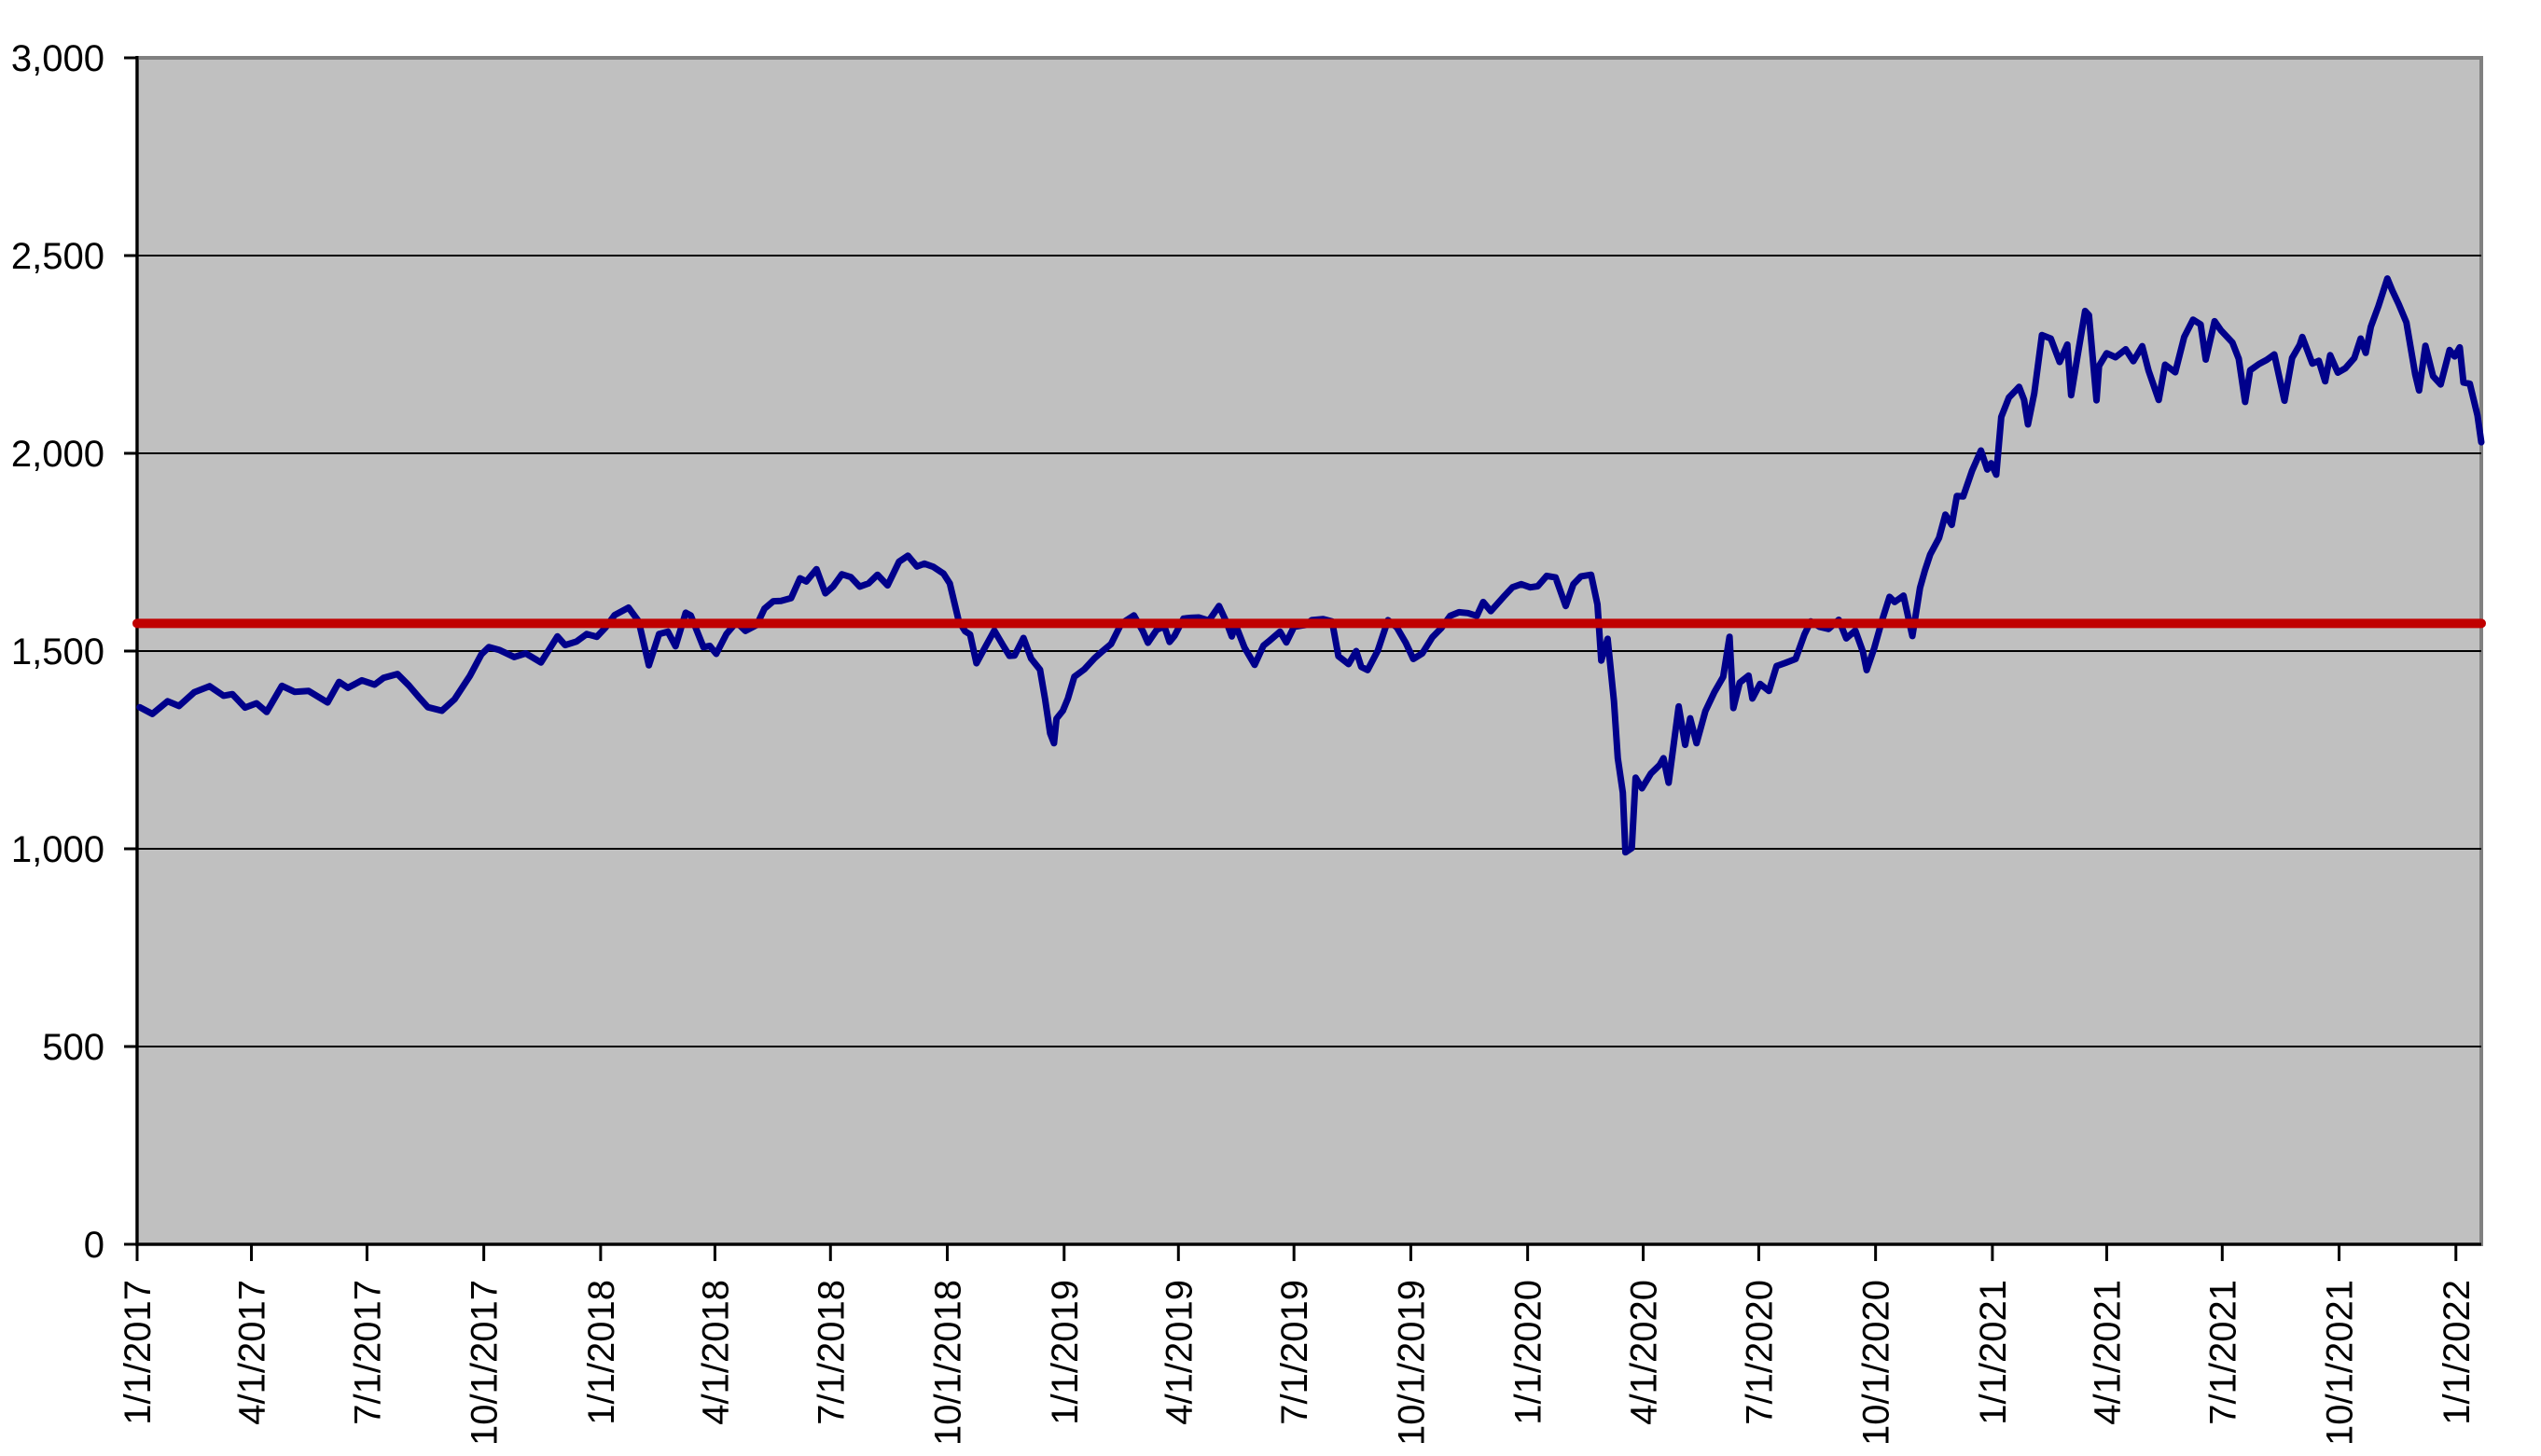  What do you see at coordinates (57, 256) in the screenshot?
I see `y-axis-label-2500: 2,500` at bounding box center [57, 256].